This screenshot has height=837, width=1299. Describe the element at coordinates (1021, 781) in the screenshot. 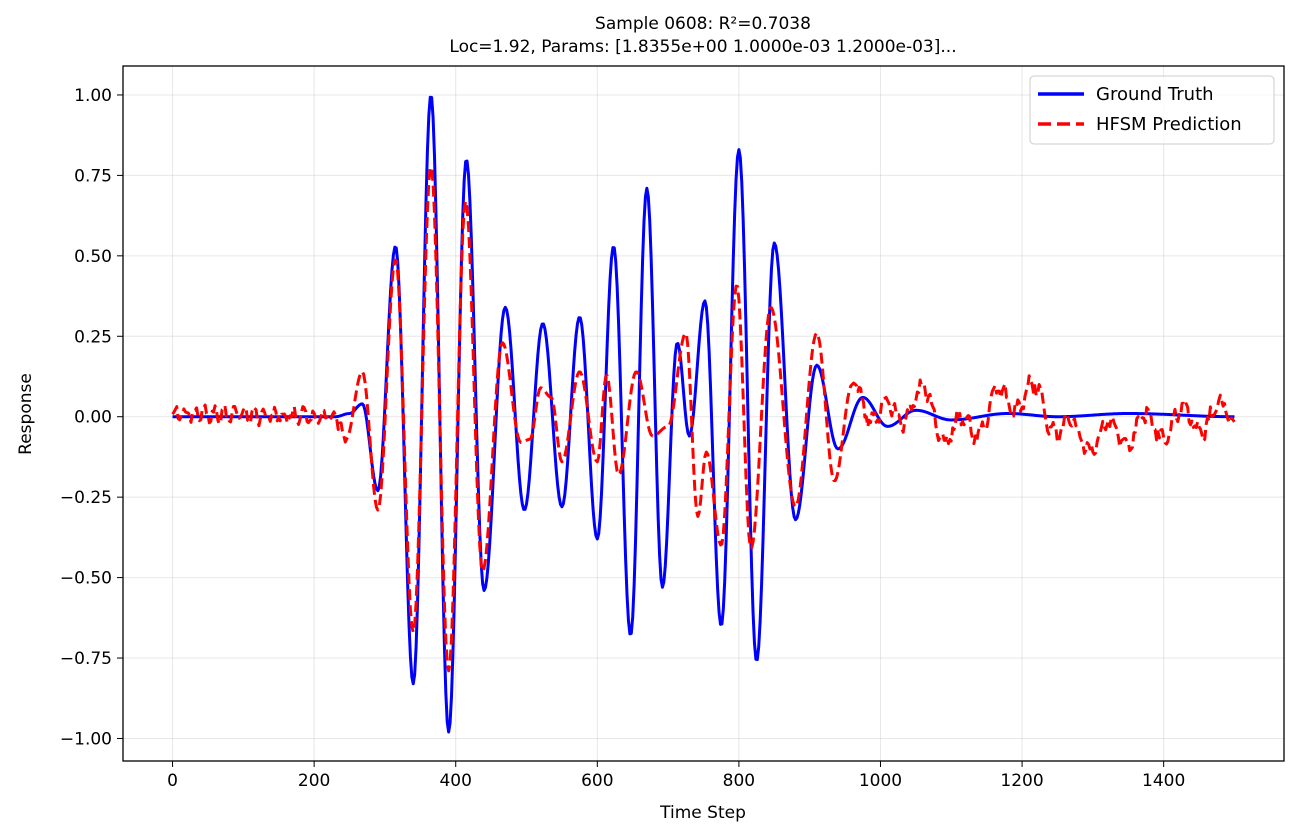

I see `x-tick-label: 1200` at that location.